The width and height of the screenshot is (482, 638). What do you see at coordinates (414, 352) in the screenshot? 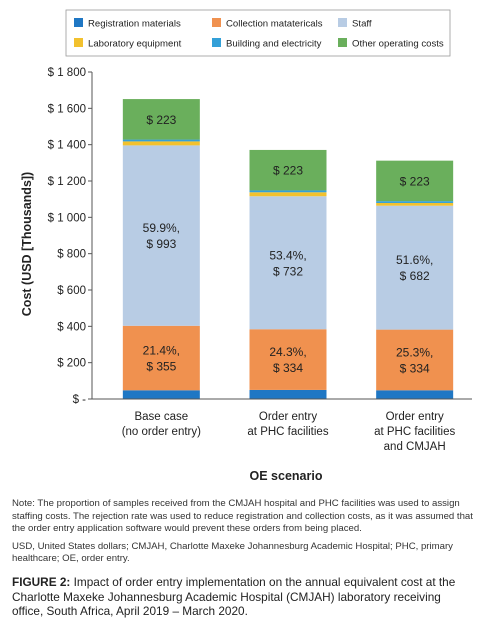
I see `data-label: 25.3%,` at bounding box center [414, 352].